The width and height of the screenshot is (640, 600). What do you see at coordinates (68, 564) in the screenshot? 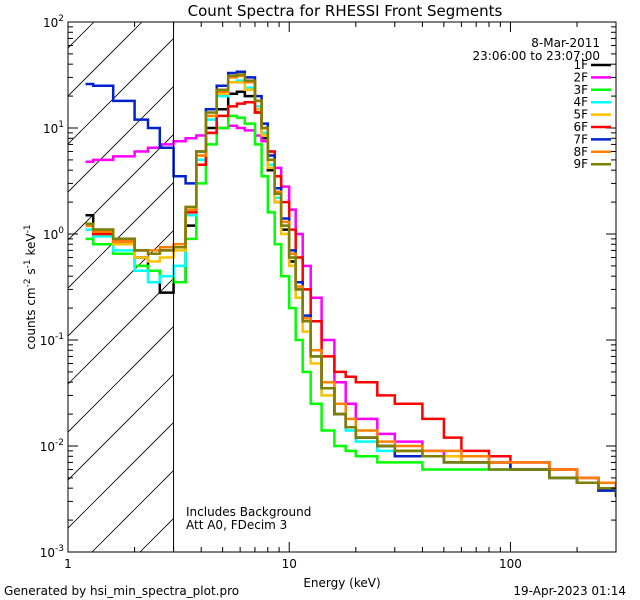
I see `x-tick-label: 1` at bounding box center [68, 564].